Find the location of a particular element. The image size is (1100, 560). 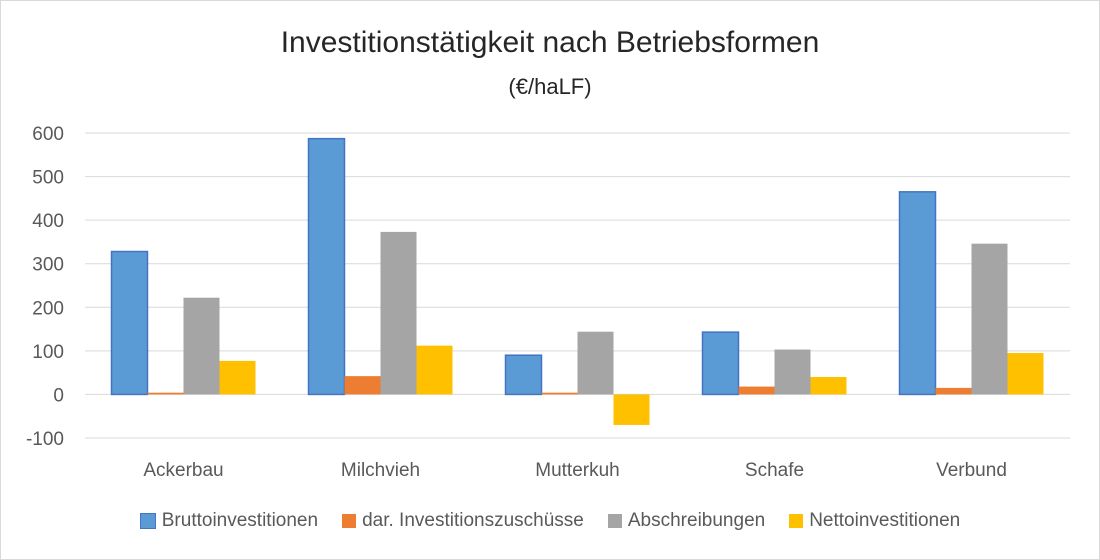

category-labels: Ackerbau Milchvieh Mutterkuh Schafe Verbund is located at coordinates (575, 470).